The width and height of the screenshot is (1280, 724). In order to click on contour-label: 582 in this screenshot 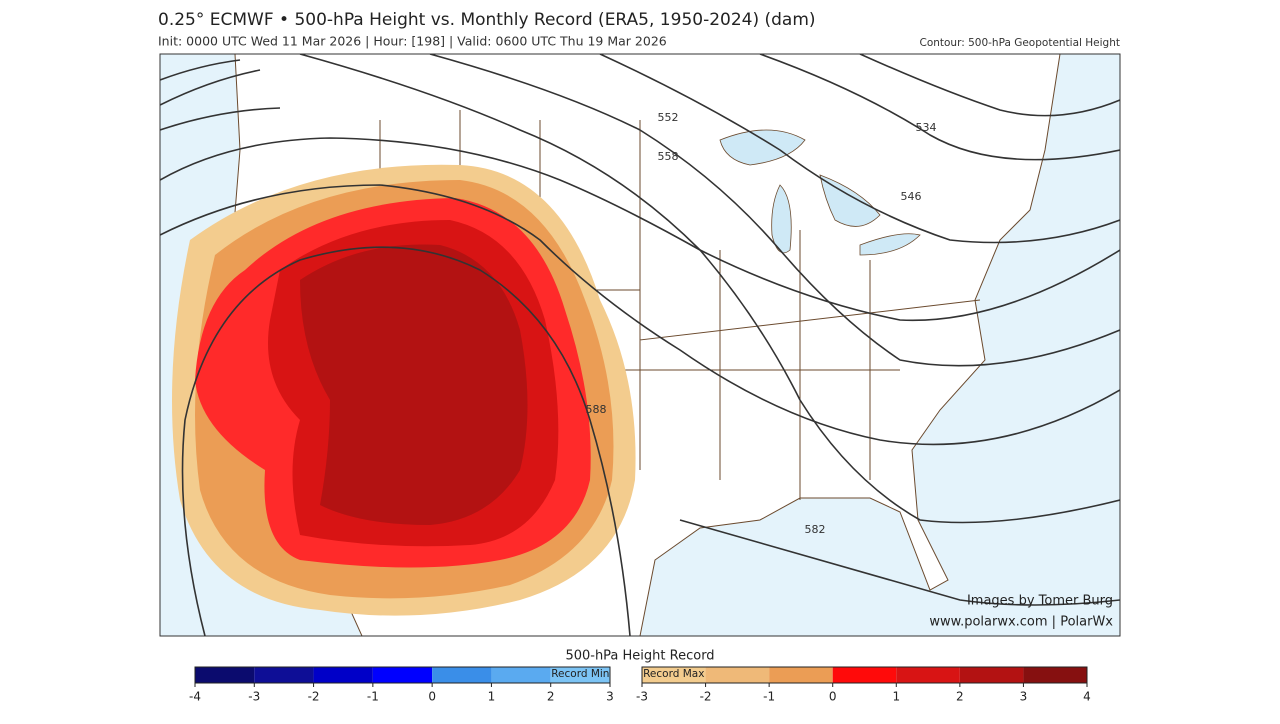, I will do `click(815, 529)`.